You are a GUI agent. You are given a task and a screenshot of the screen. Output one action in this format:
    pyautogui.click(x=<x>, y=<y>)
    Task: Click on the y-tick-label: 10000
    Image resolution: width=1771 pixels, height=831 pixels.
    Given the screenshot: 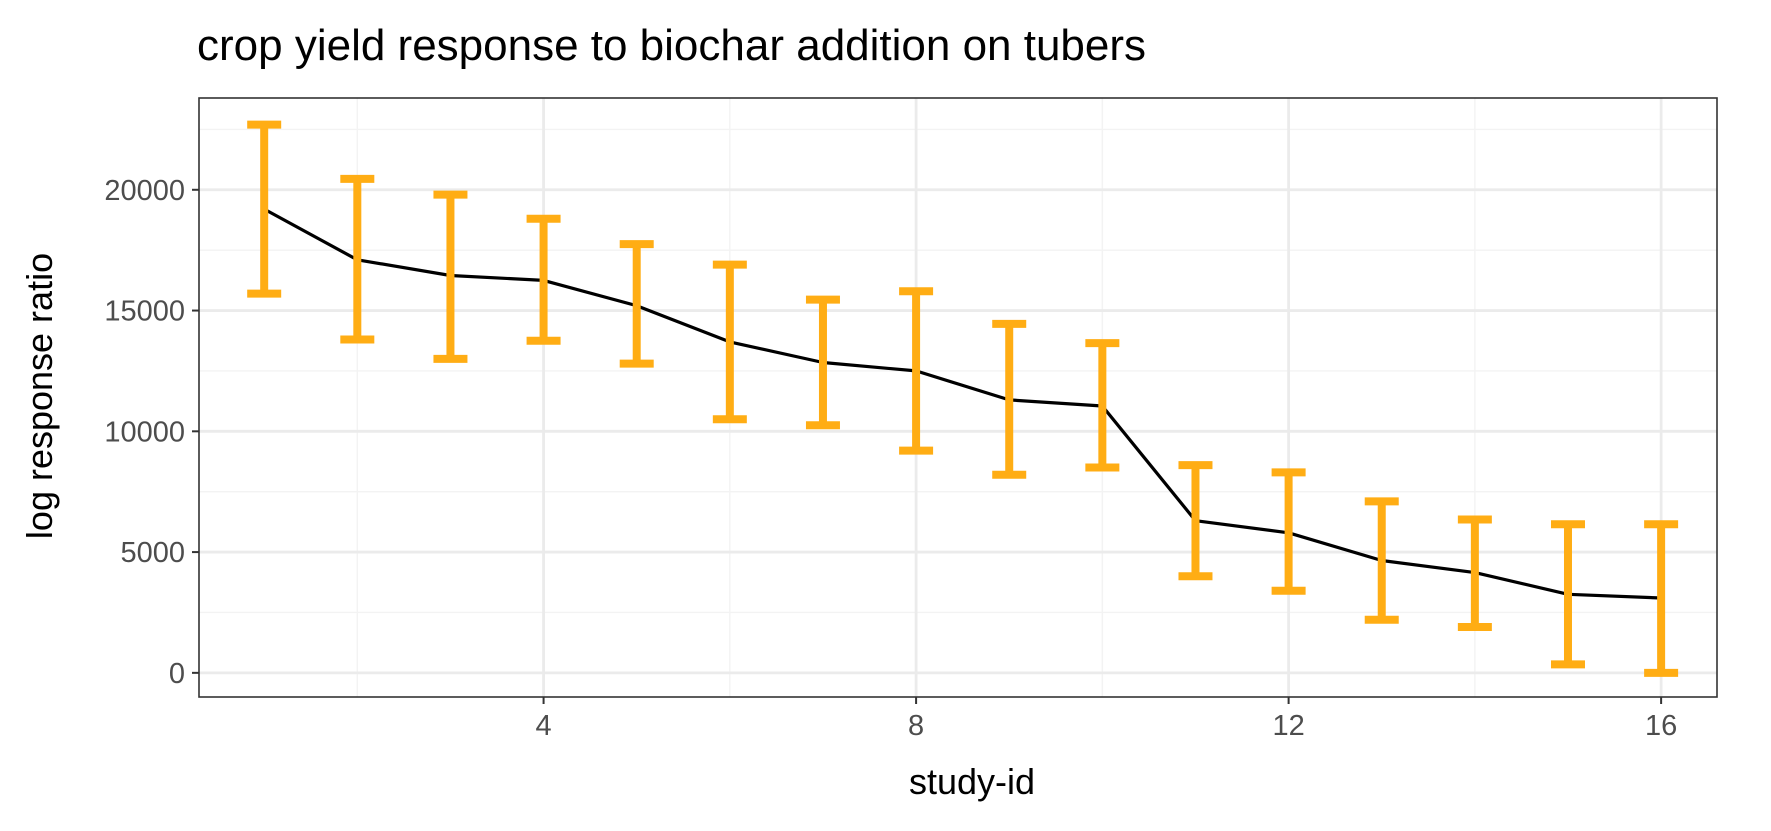 What is the action you would take?
    pyautogui.click(x=144, y=432)
    